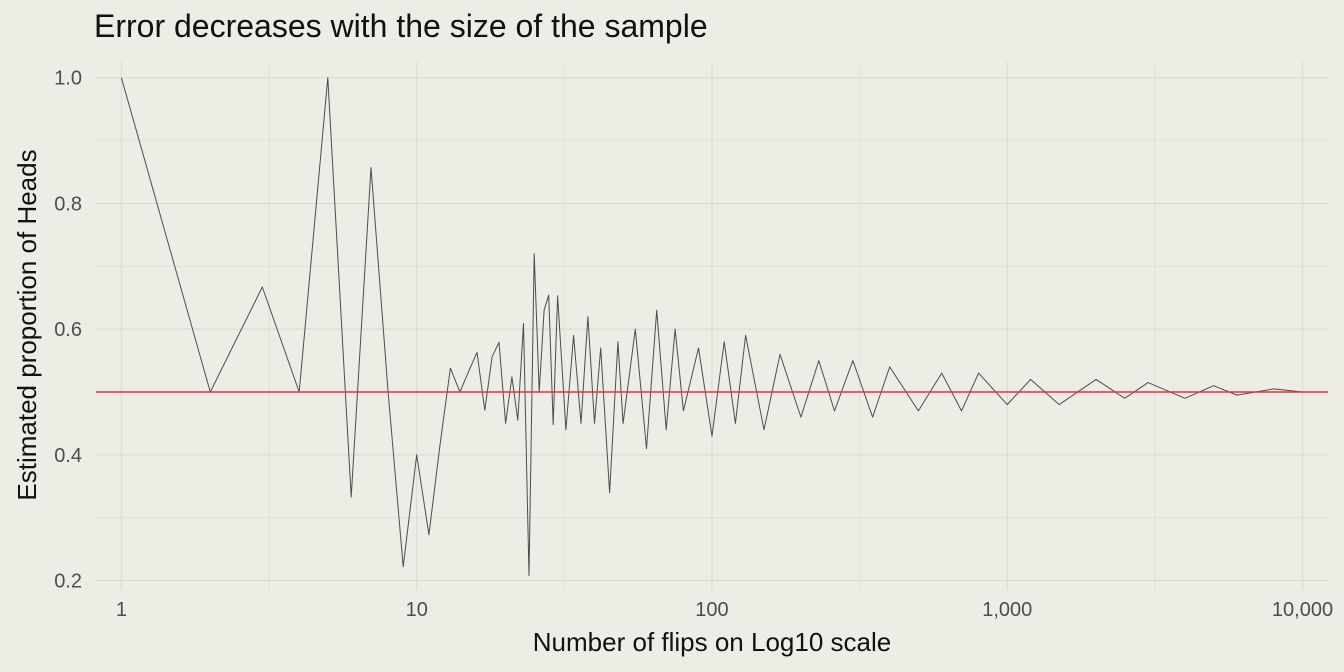  Describe the element at coordinates (1302, 610) in the screenshot. I see `x-tick-label: 10,000` at that location.